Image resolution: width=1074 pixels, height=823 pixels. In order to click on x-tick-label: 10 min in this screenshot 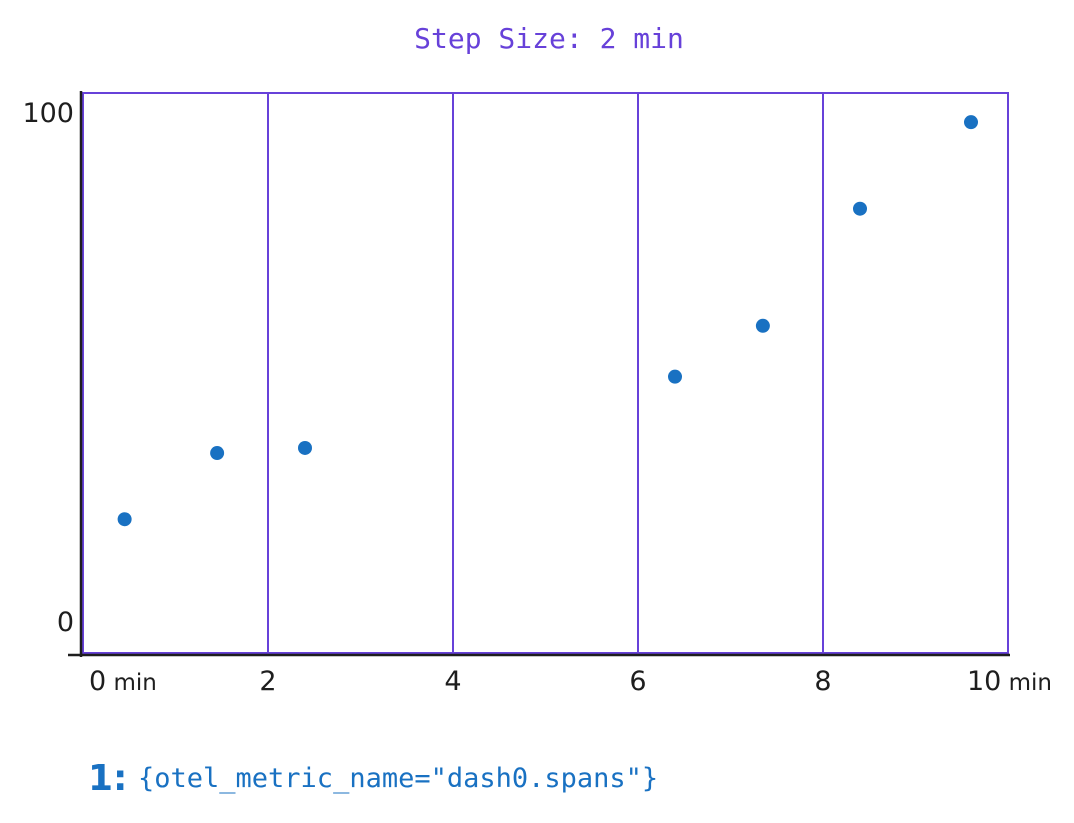, I will do `click(1009, 681)`.